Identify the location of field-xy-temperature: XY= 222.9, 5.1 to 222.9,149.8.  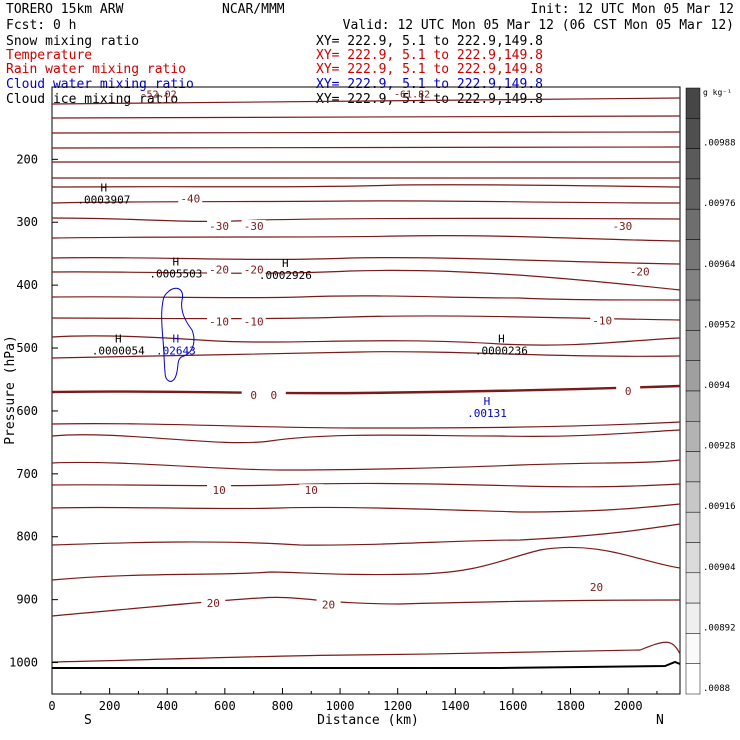
(429, 55).